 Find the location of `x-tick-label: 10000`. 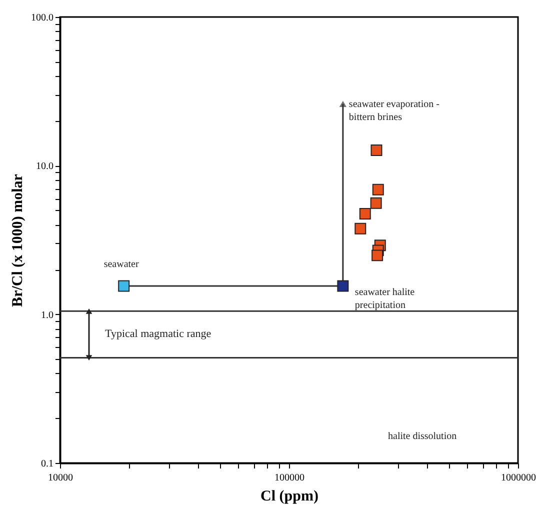

x-tick-label: 10000 is located at coordinates (60, 478).